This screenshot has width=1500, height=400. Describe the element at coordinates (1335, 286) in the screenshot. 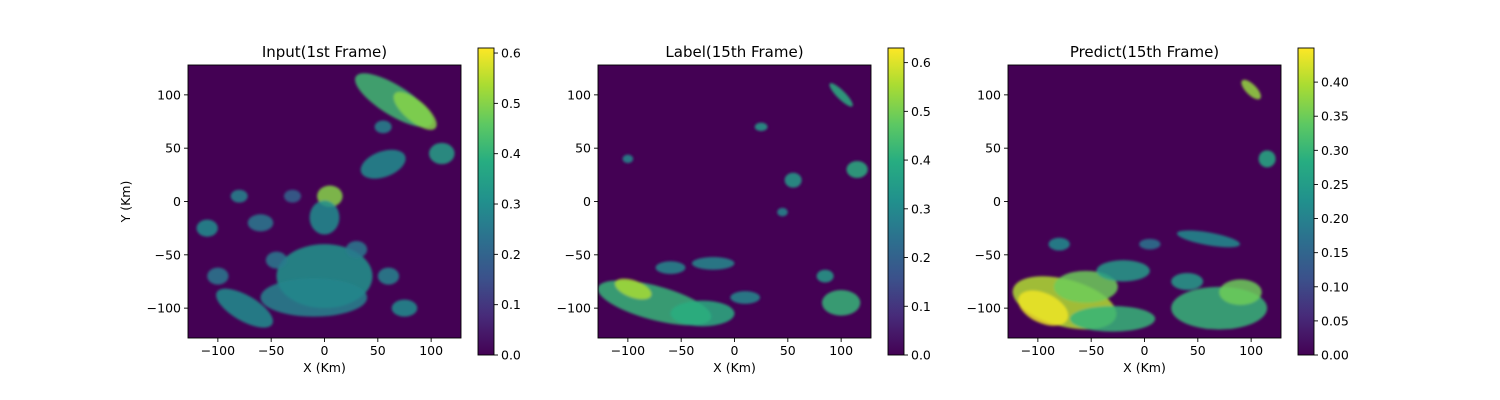

I see `colorbar-tick-label: 0.10` at that location.